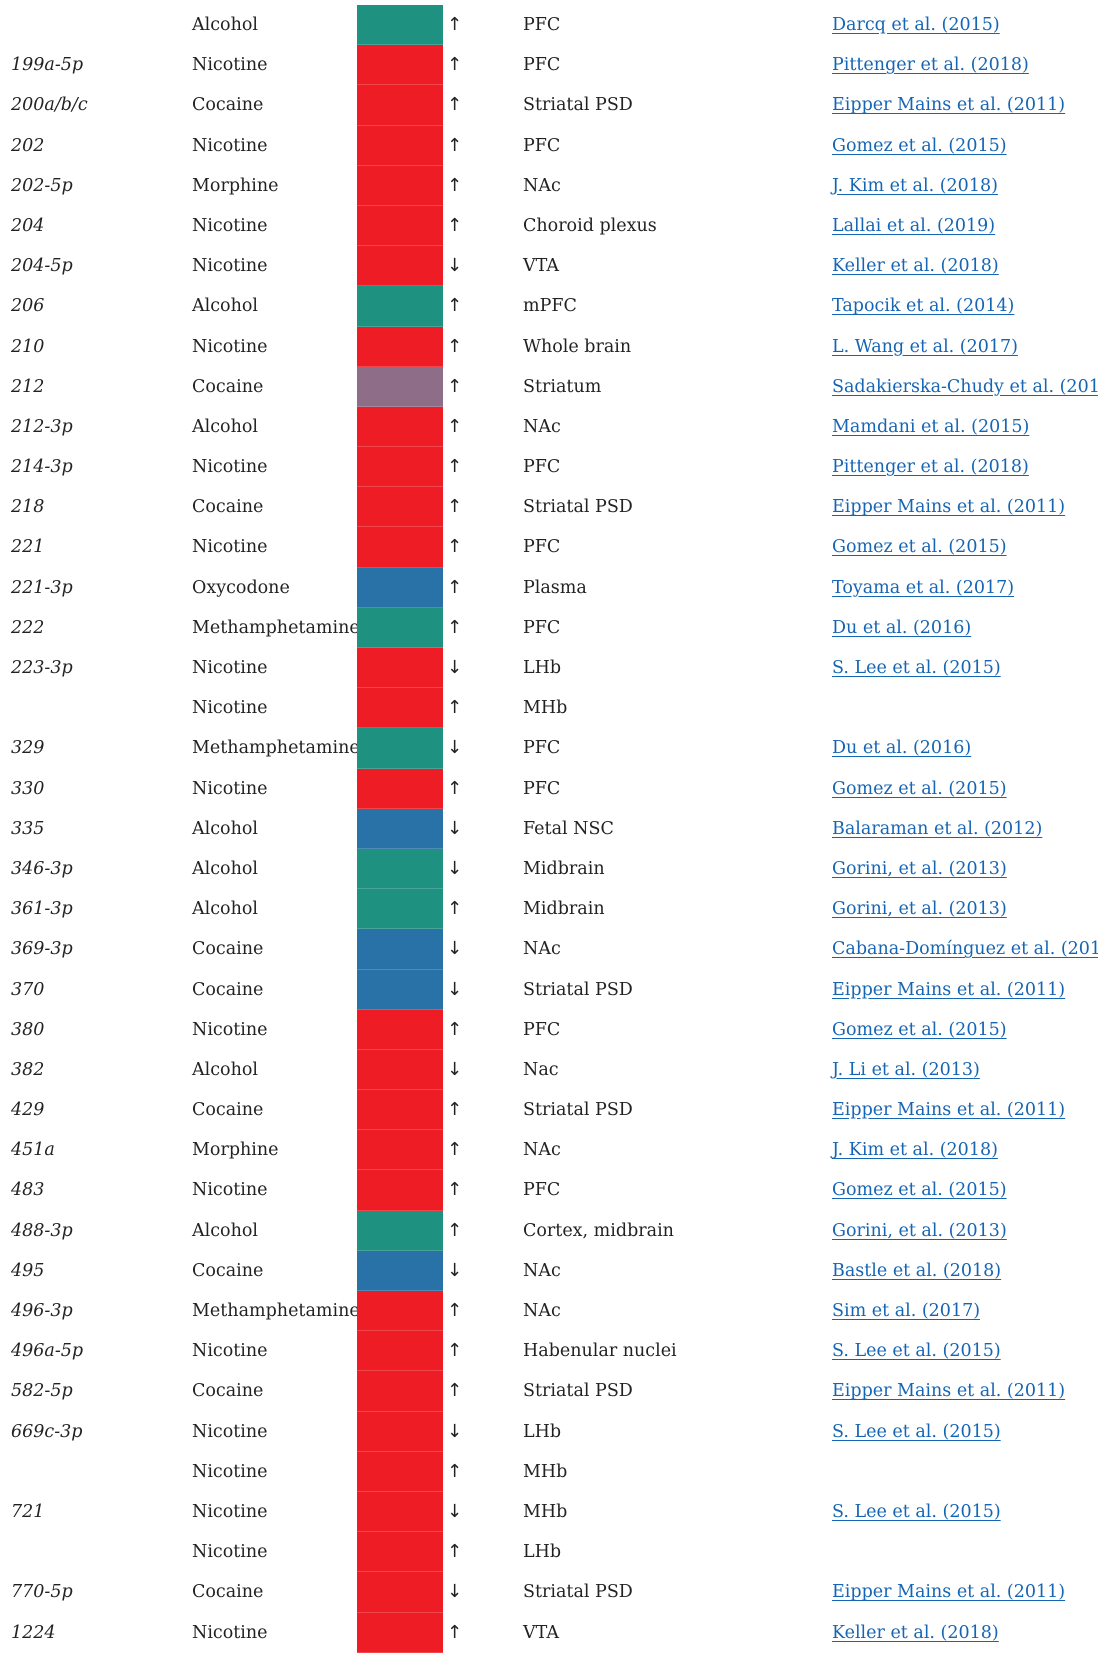 This screenshot has height=1653, width=1098. I want to click on table-row: 1224 Nicotine ↑ VTA Keller et al. (2018), so click(549, 1632).